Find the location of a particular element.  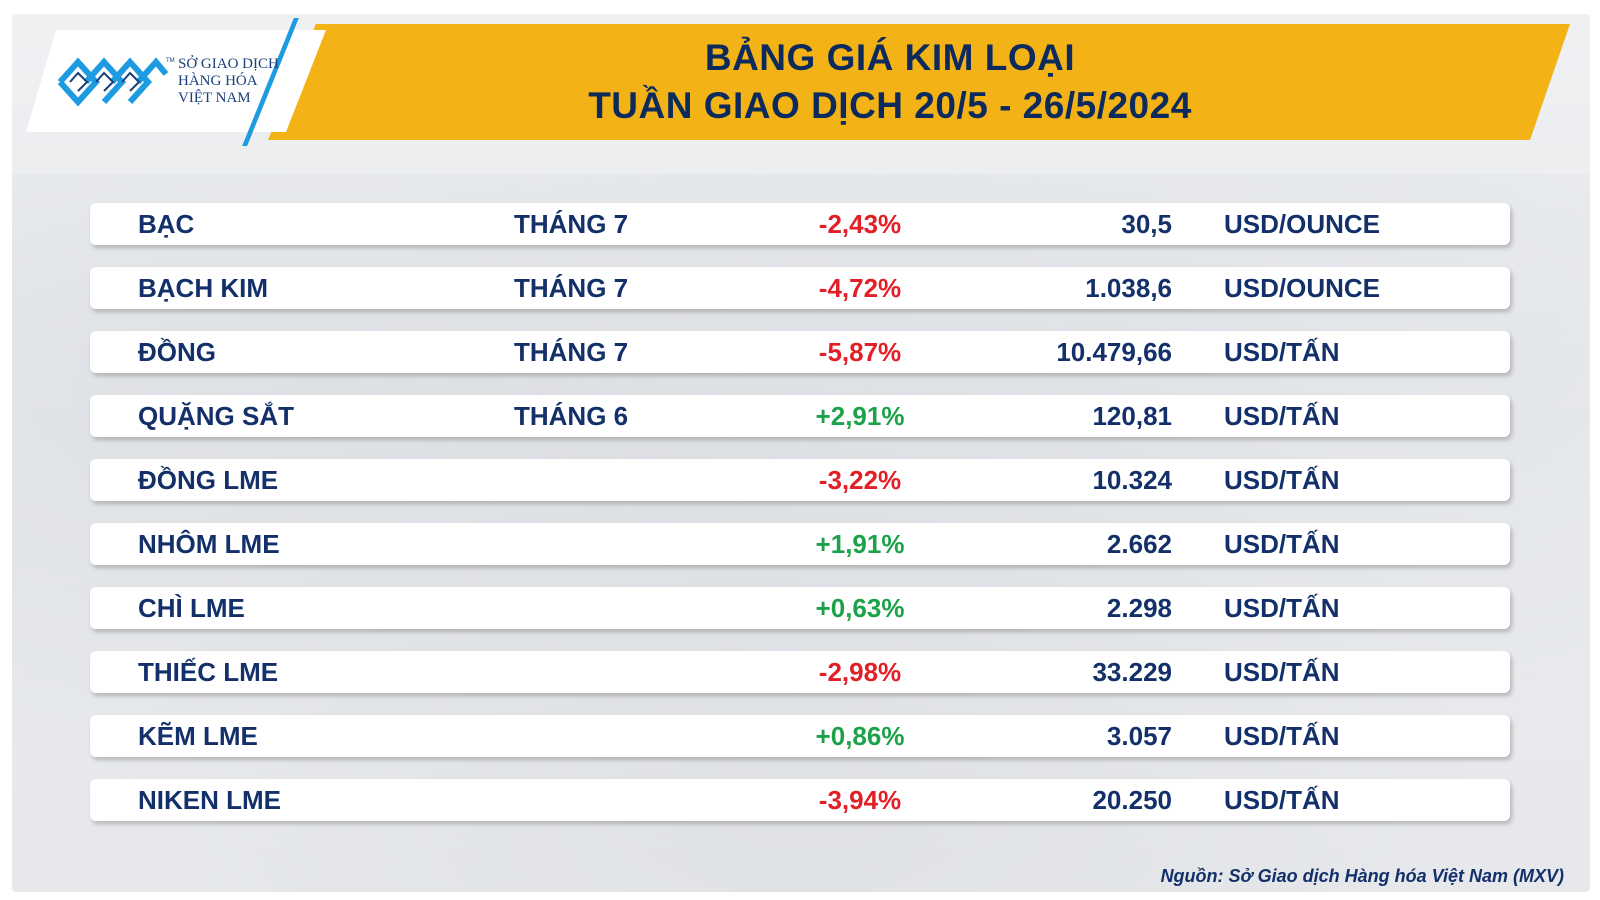

table-row: NIKEN LME -3,94% 20.250 USD/TẤN is located at coordinates (800, 800).